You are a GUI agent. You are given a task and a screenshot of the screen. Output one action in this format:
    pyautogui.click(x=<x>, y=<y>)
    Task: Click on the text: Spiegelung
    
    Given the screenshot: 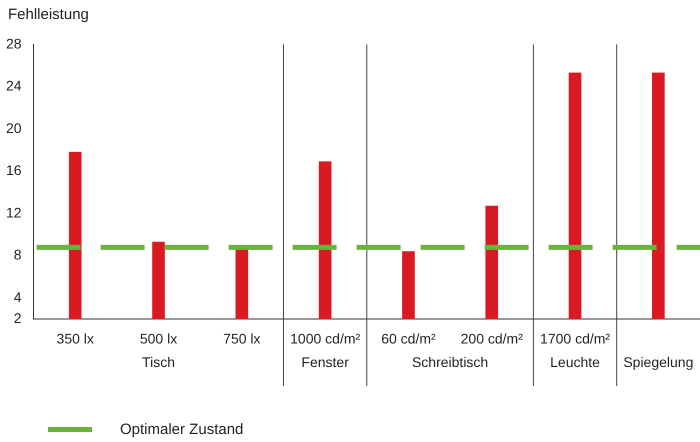 What is the action you would take?
    pyautogui.click(x=658, y=362)
    